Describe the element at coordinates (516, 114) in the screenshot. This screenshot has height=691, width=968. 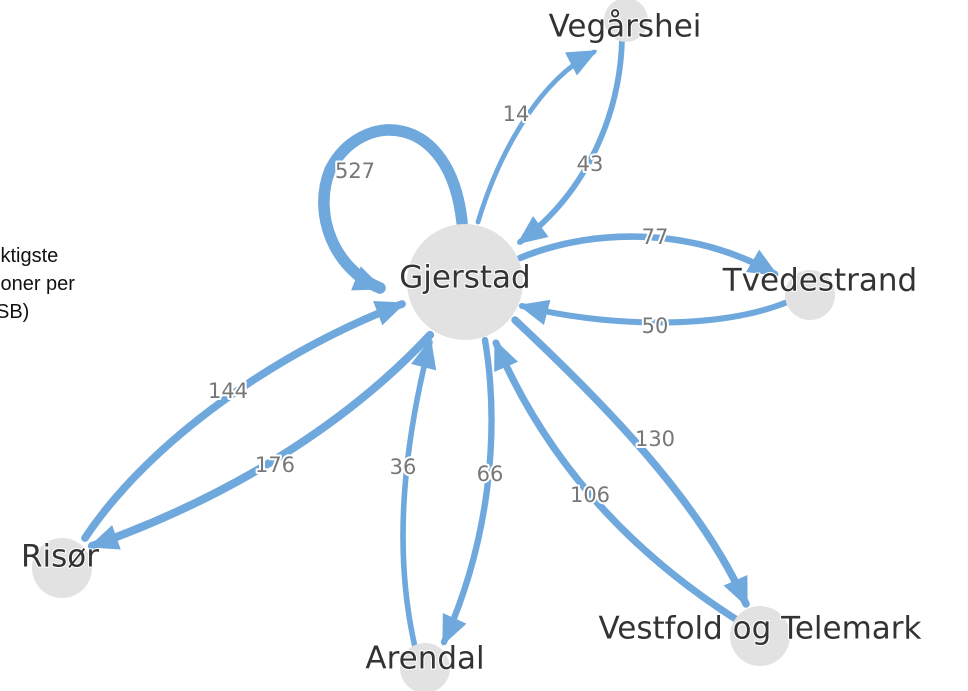
I see `edge-label: 14` at that location.